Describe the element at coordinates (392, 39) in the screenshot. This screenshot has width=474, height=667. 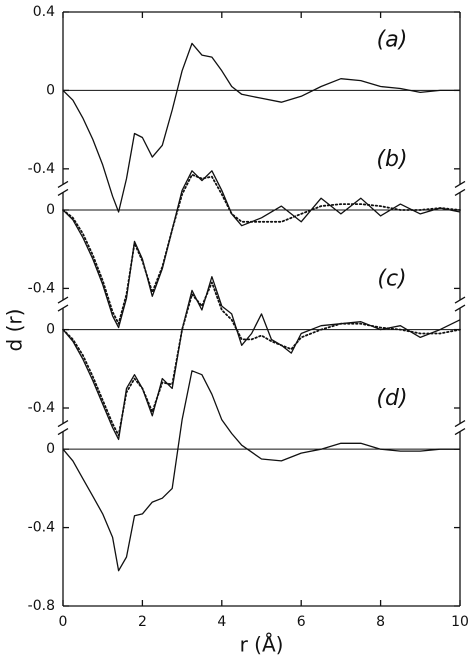
I see `panel-label: (a)` at that location.